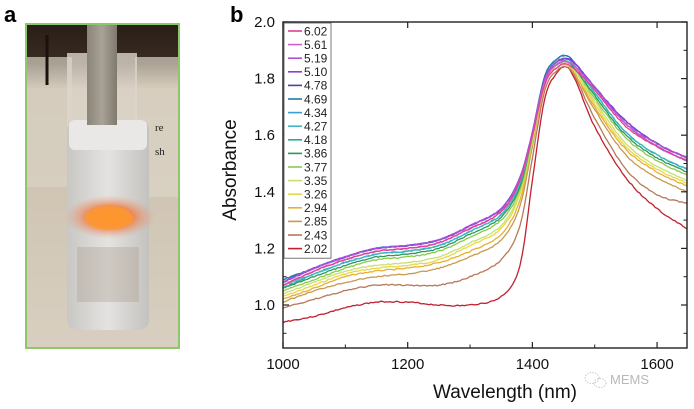  I want to click on legend-item: 5.19, so click(308, 59).